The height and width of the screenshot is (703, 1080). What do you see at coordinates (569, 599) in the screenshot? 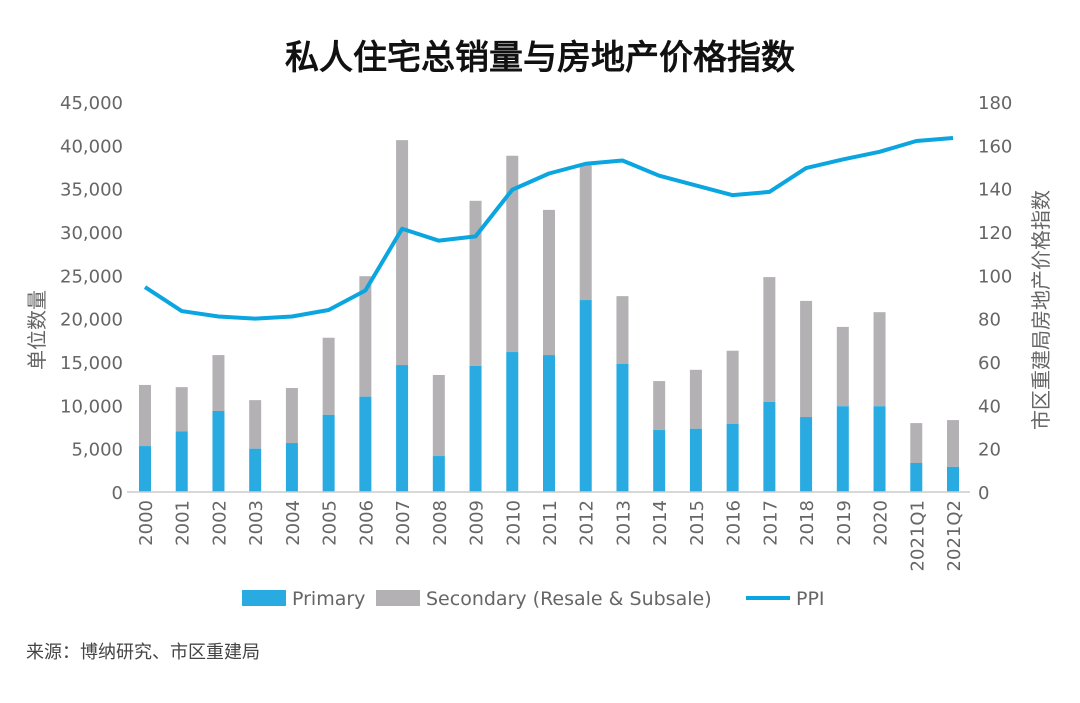
I see `legend-label-secondary: Secondary (Resale & Subsale)` at bounding box center [569, 599].